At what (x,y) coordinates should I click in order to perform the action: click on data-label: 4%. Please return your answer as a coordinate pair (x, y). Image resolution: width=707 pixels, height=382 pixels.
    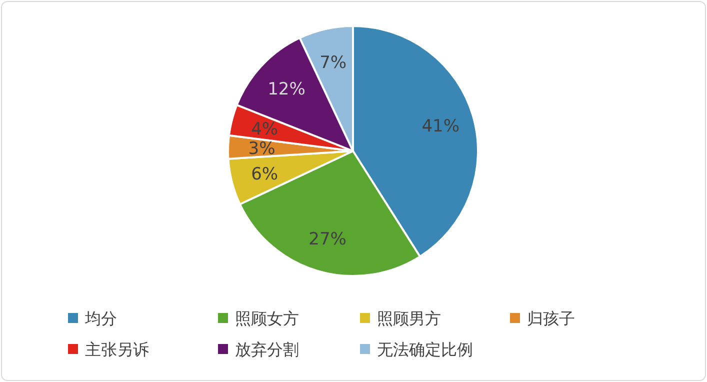
    Looking at the image, I should click on (264, 129).